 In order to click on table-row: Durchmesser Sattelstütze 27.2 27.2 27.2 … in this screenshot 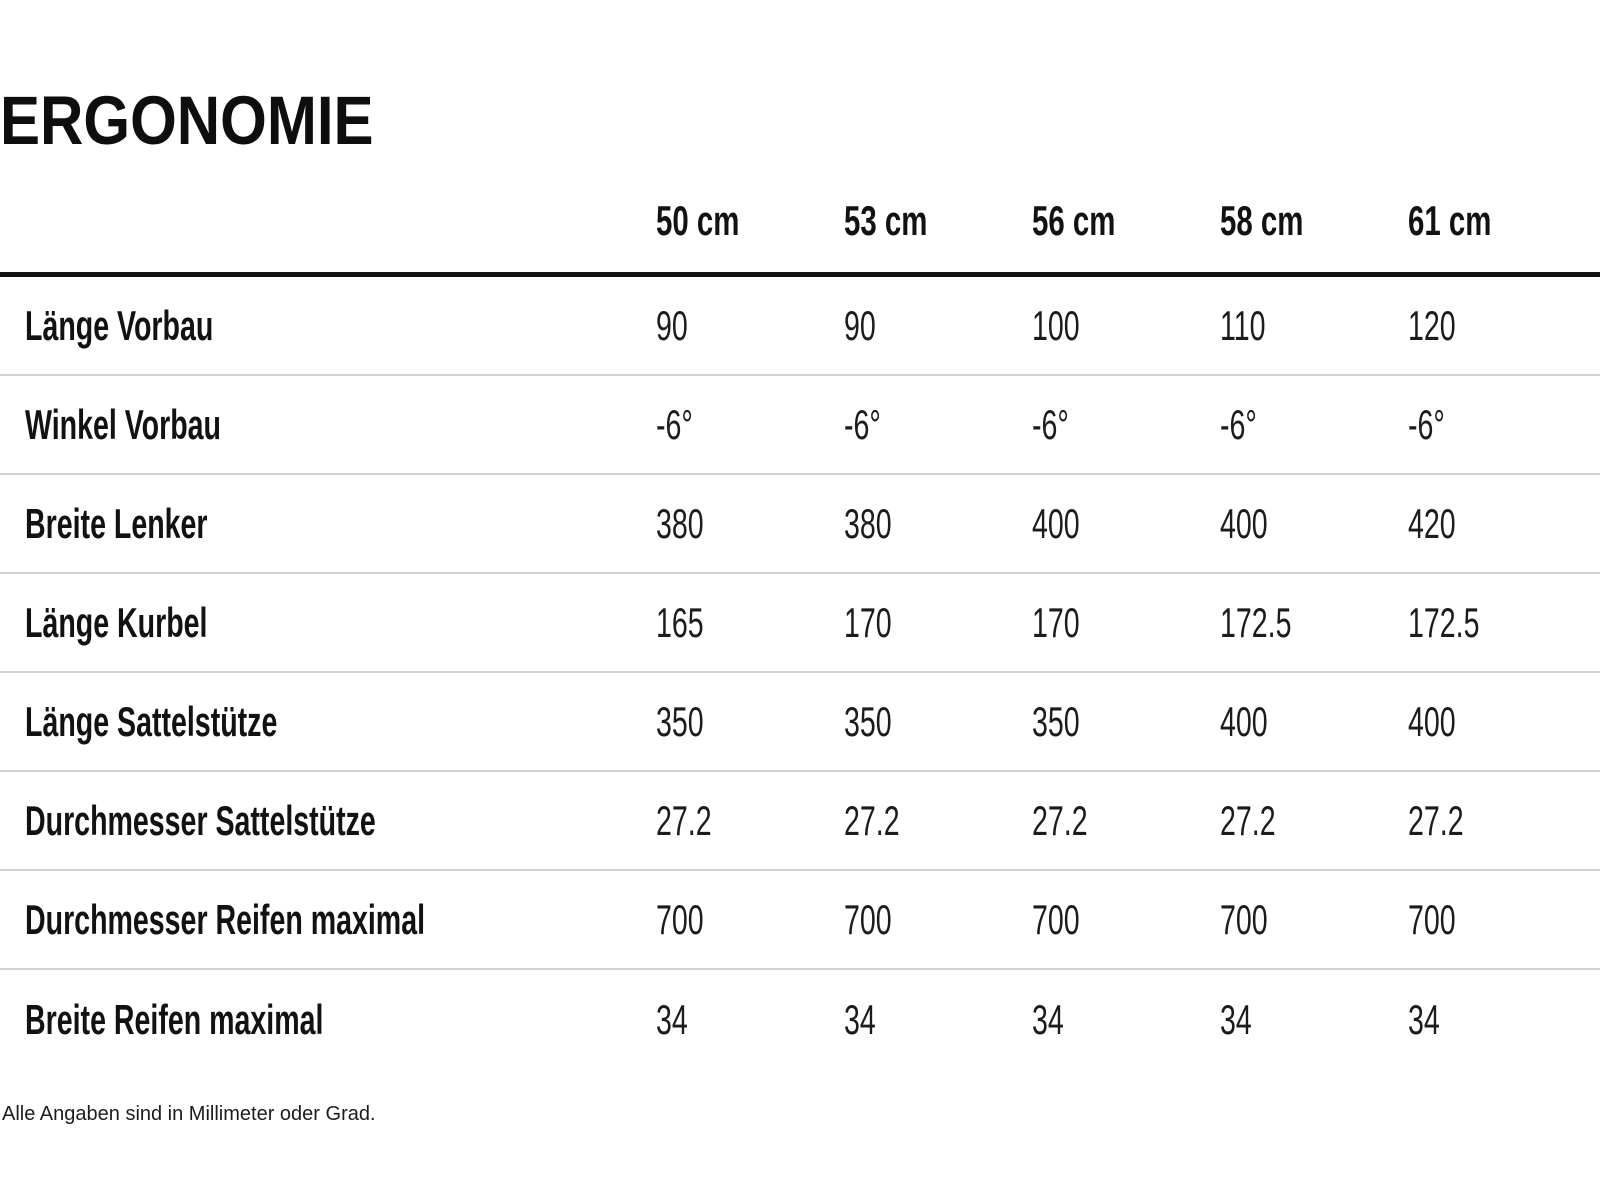, I will do `click(800, 821)`.